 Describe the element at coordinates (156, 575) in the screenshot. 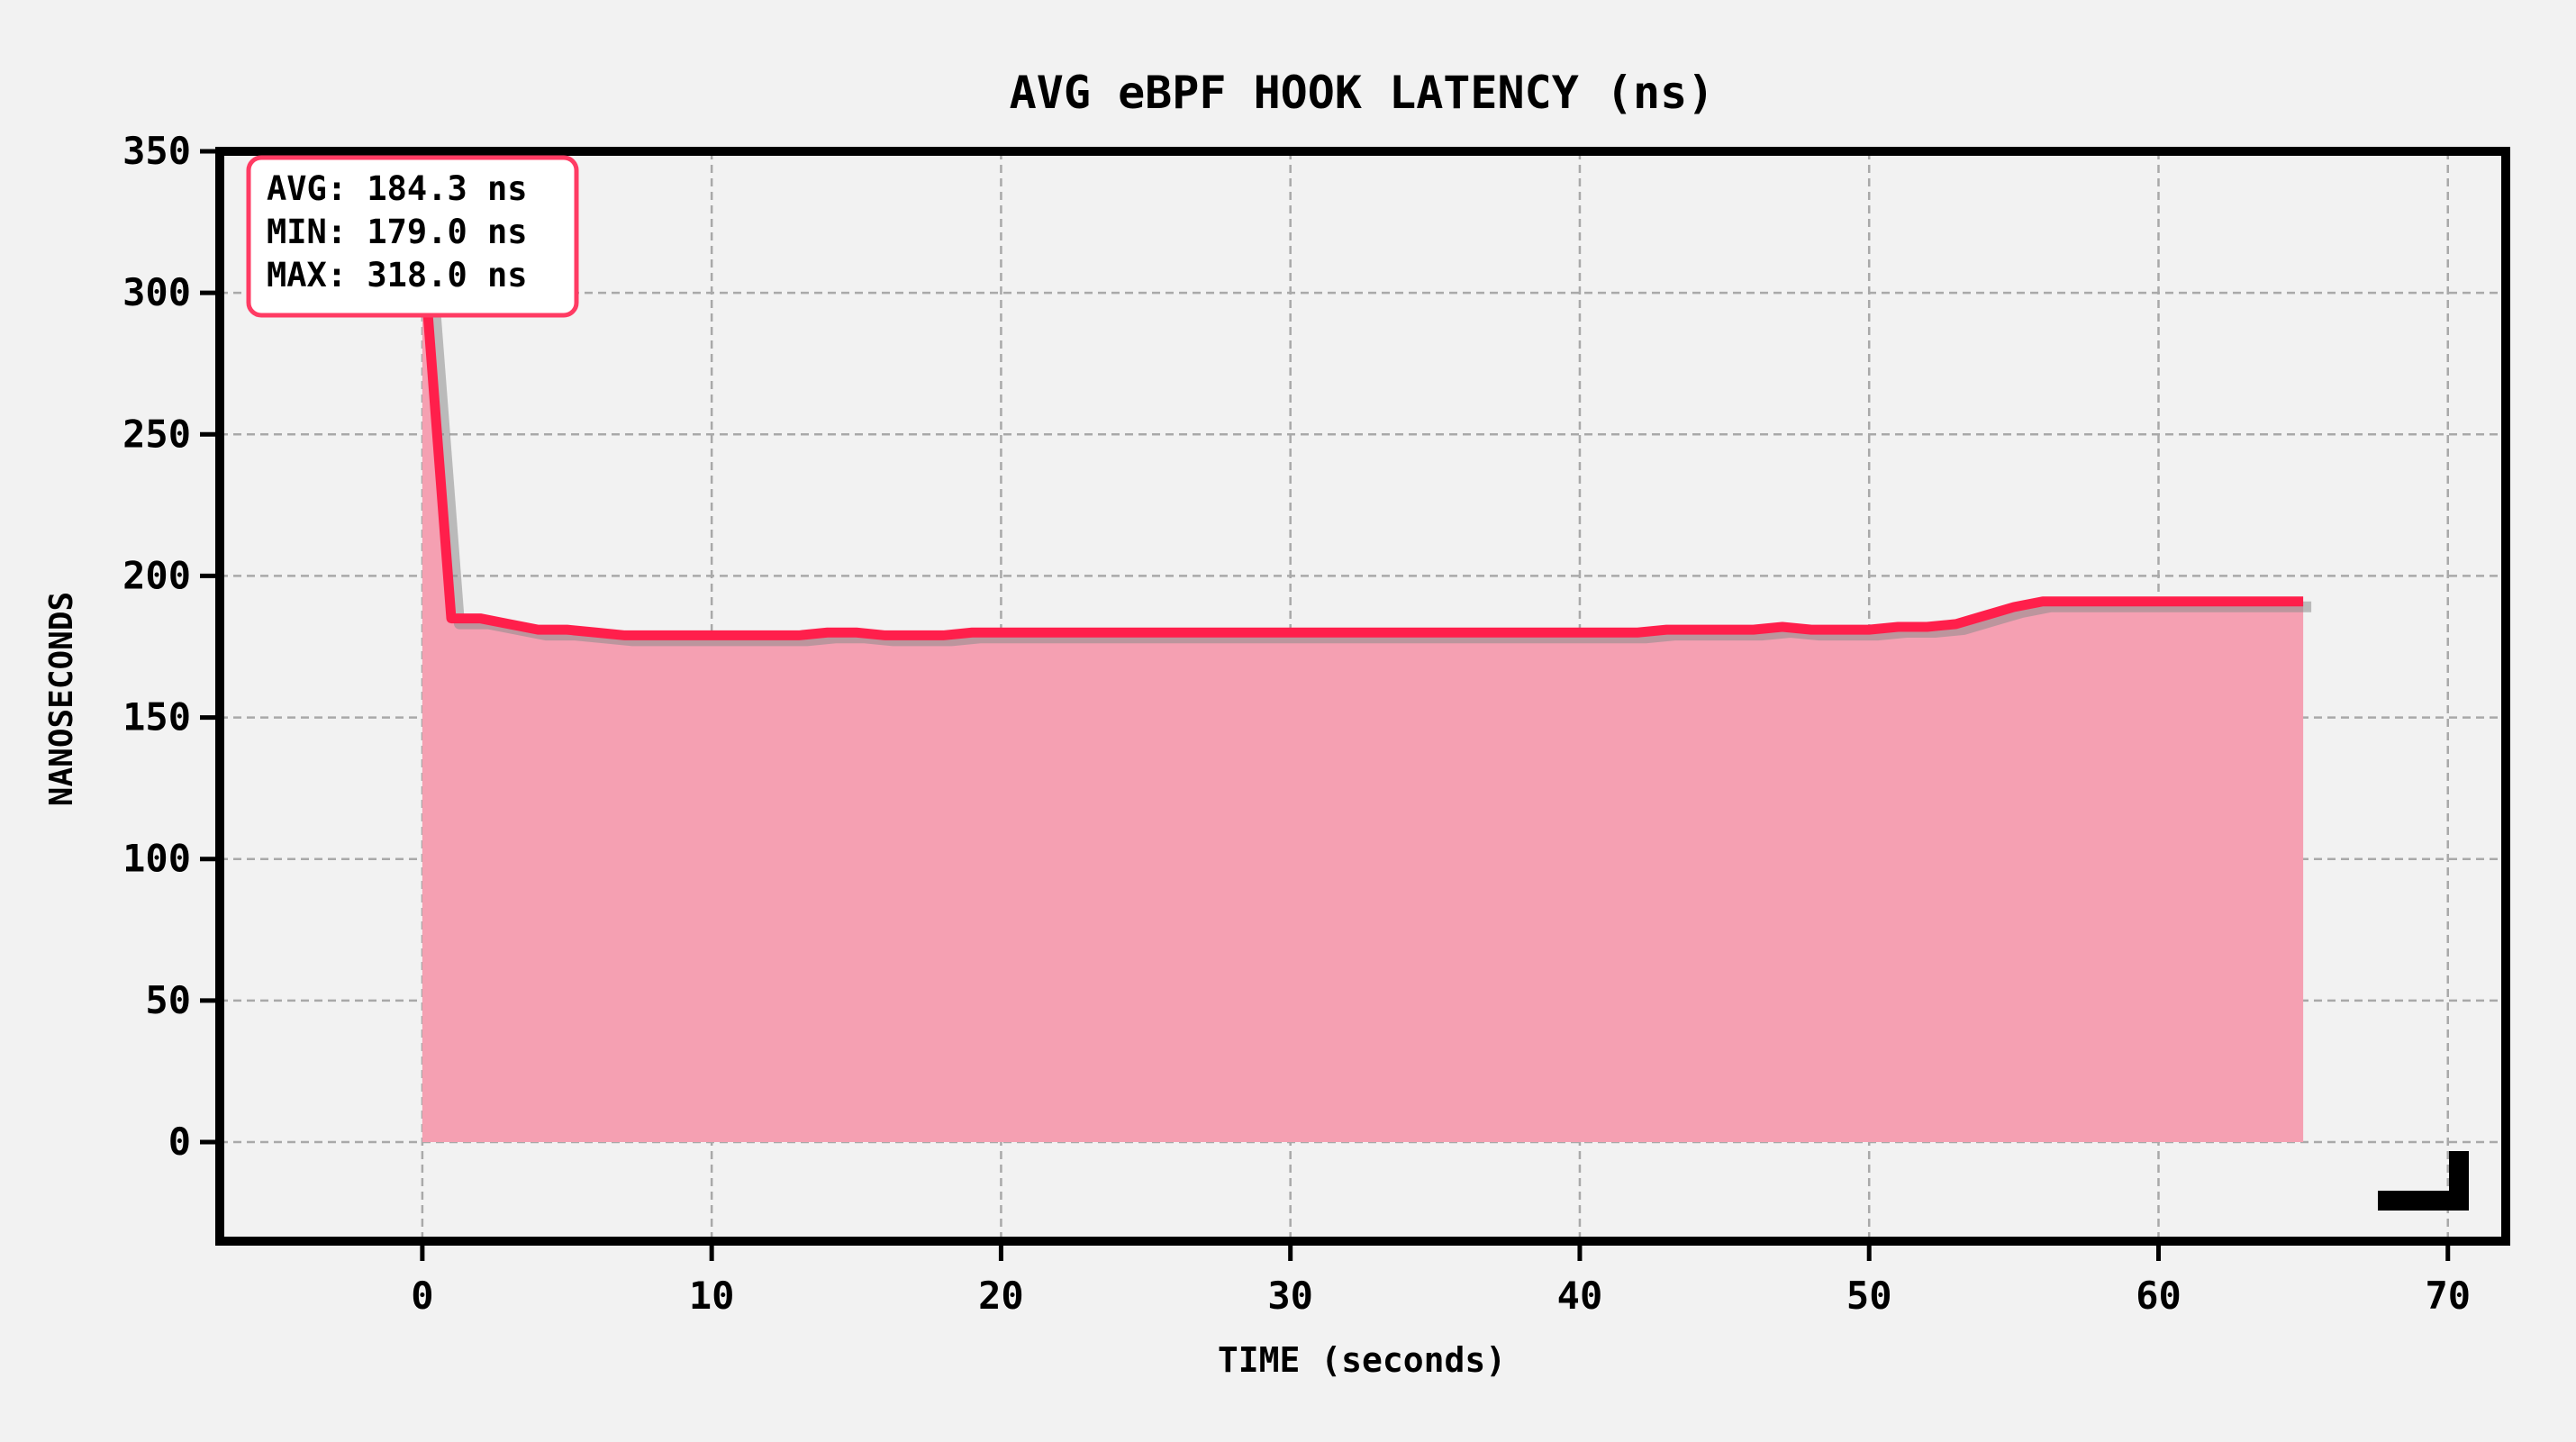

I see `y-tick-label: 200` at that location.